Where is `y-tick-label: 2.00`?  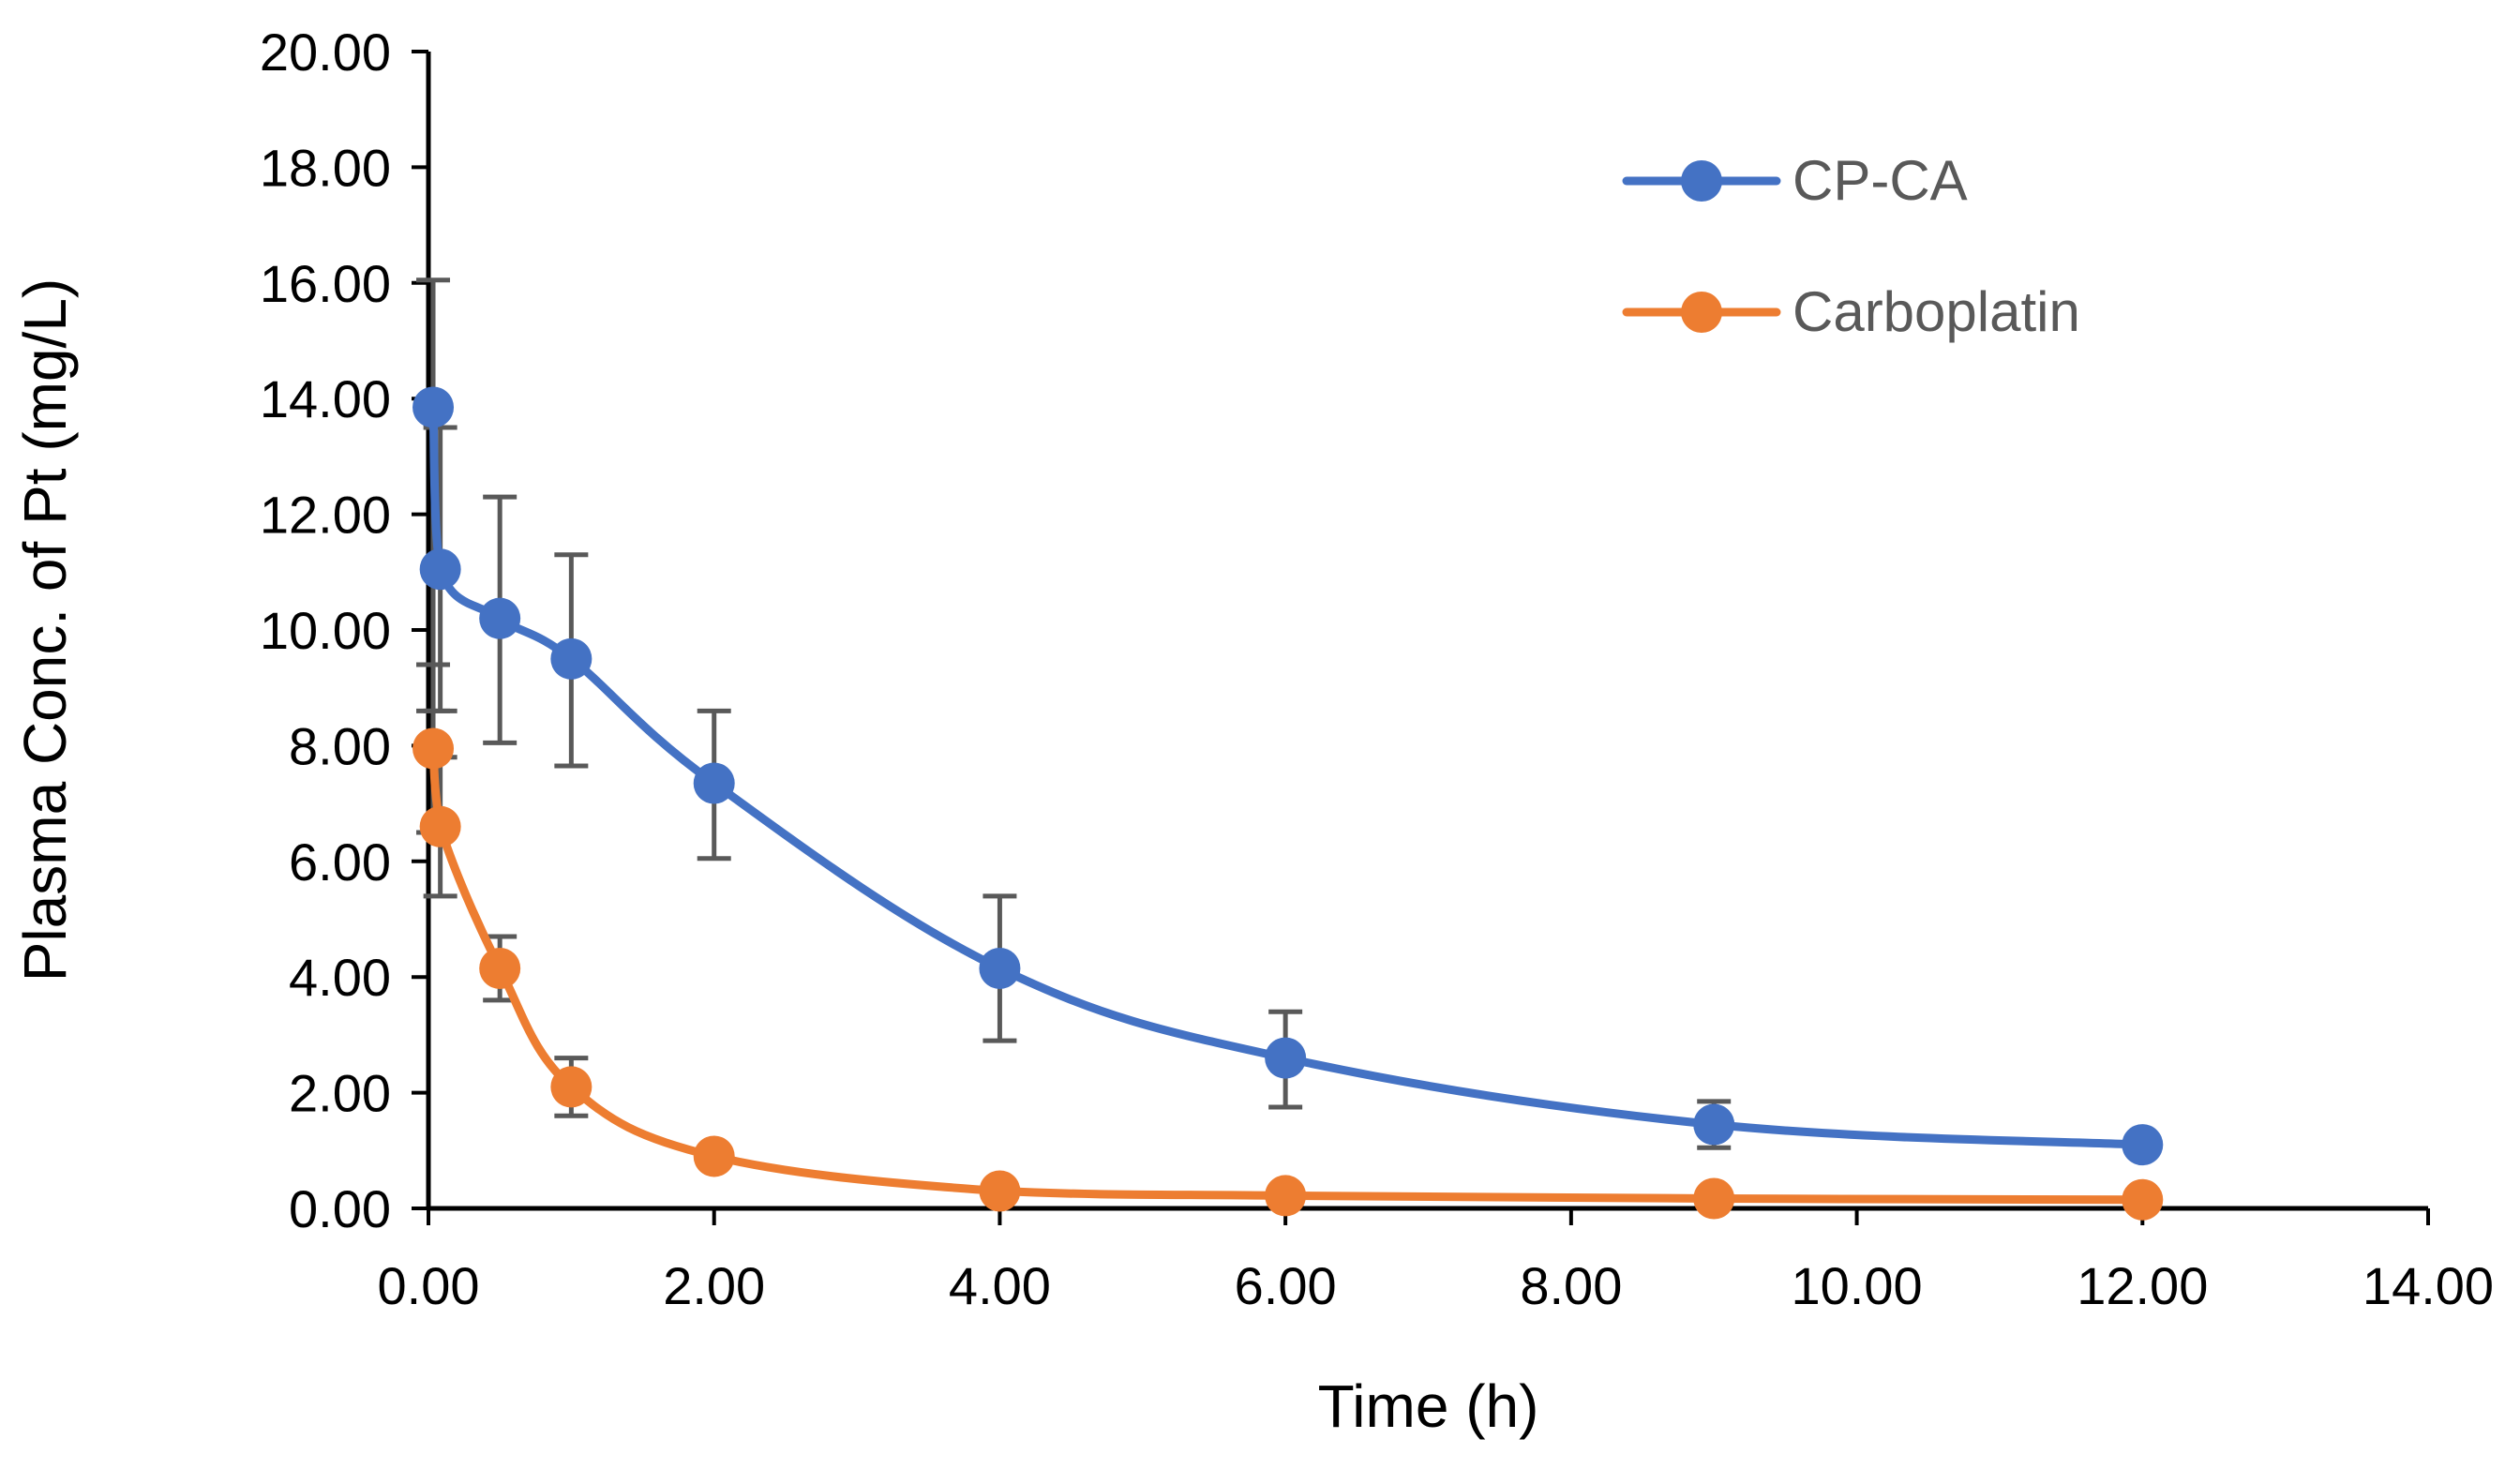 y-tick-label: 2.00 is located at coordinates (340, 1093).